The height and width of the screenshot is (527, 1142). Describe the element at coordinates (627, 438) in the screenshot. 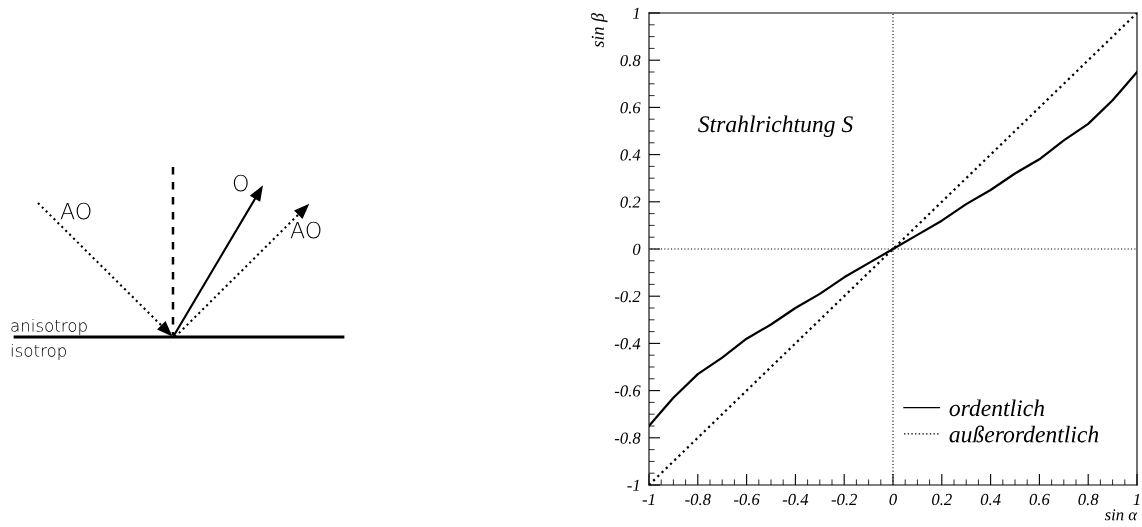

I see `y-tick-label: -0.8` at that location.